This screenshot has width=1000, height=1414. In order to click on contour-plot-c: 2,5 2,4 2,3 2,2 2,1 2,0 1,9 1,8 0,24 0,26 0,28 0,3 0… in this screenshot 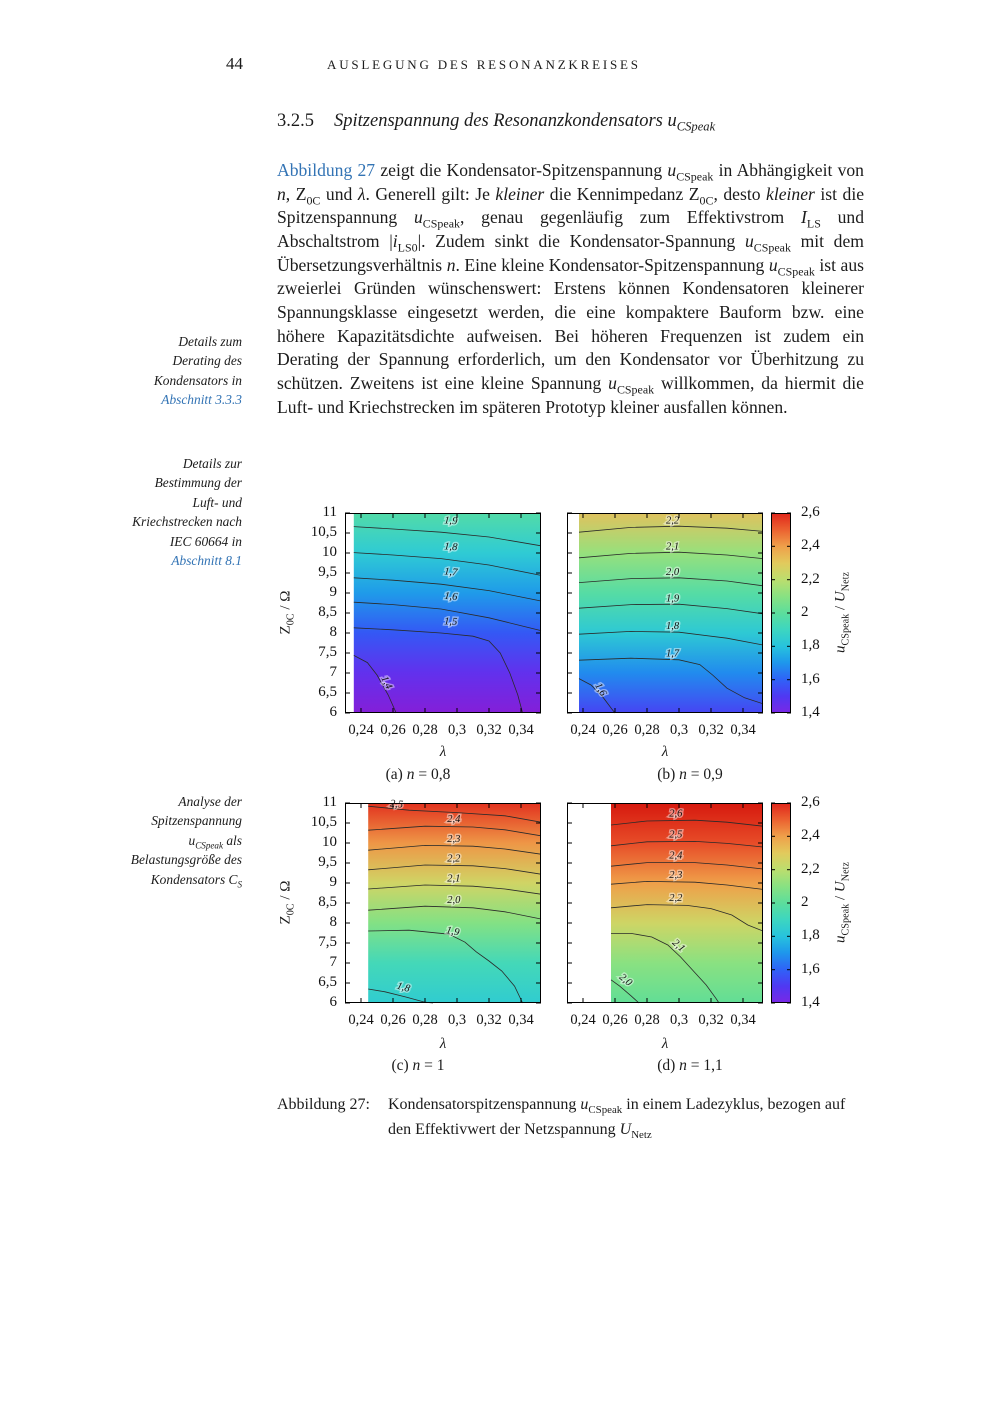, I will do `click(426, 911)`.